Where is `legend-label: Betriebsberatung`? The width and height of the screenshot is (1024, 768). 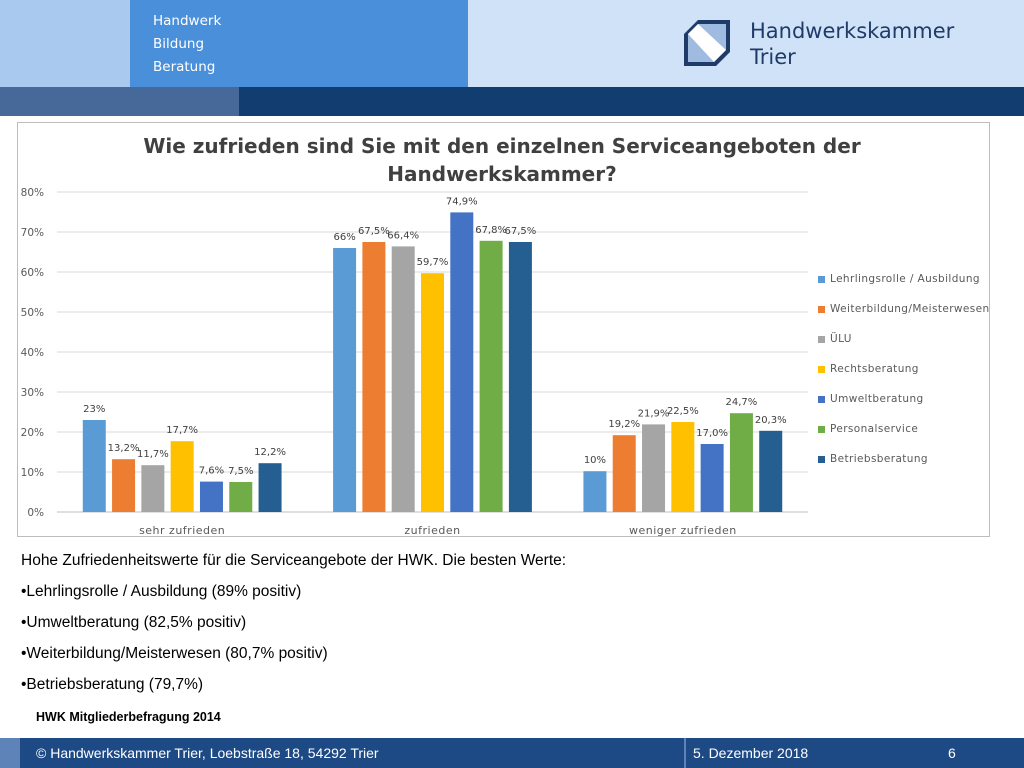
legend-label: Betriebsberatung is located at coordinates (879, 459).